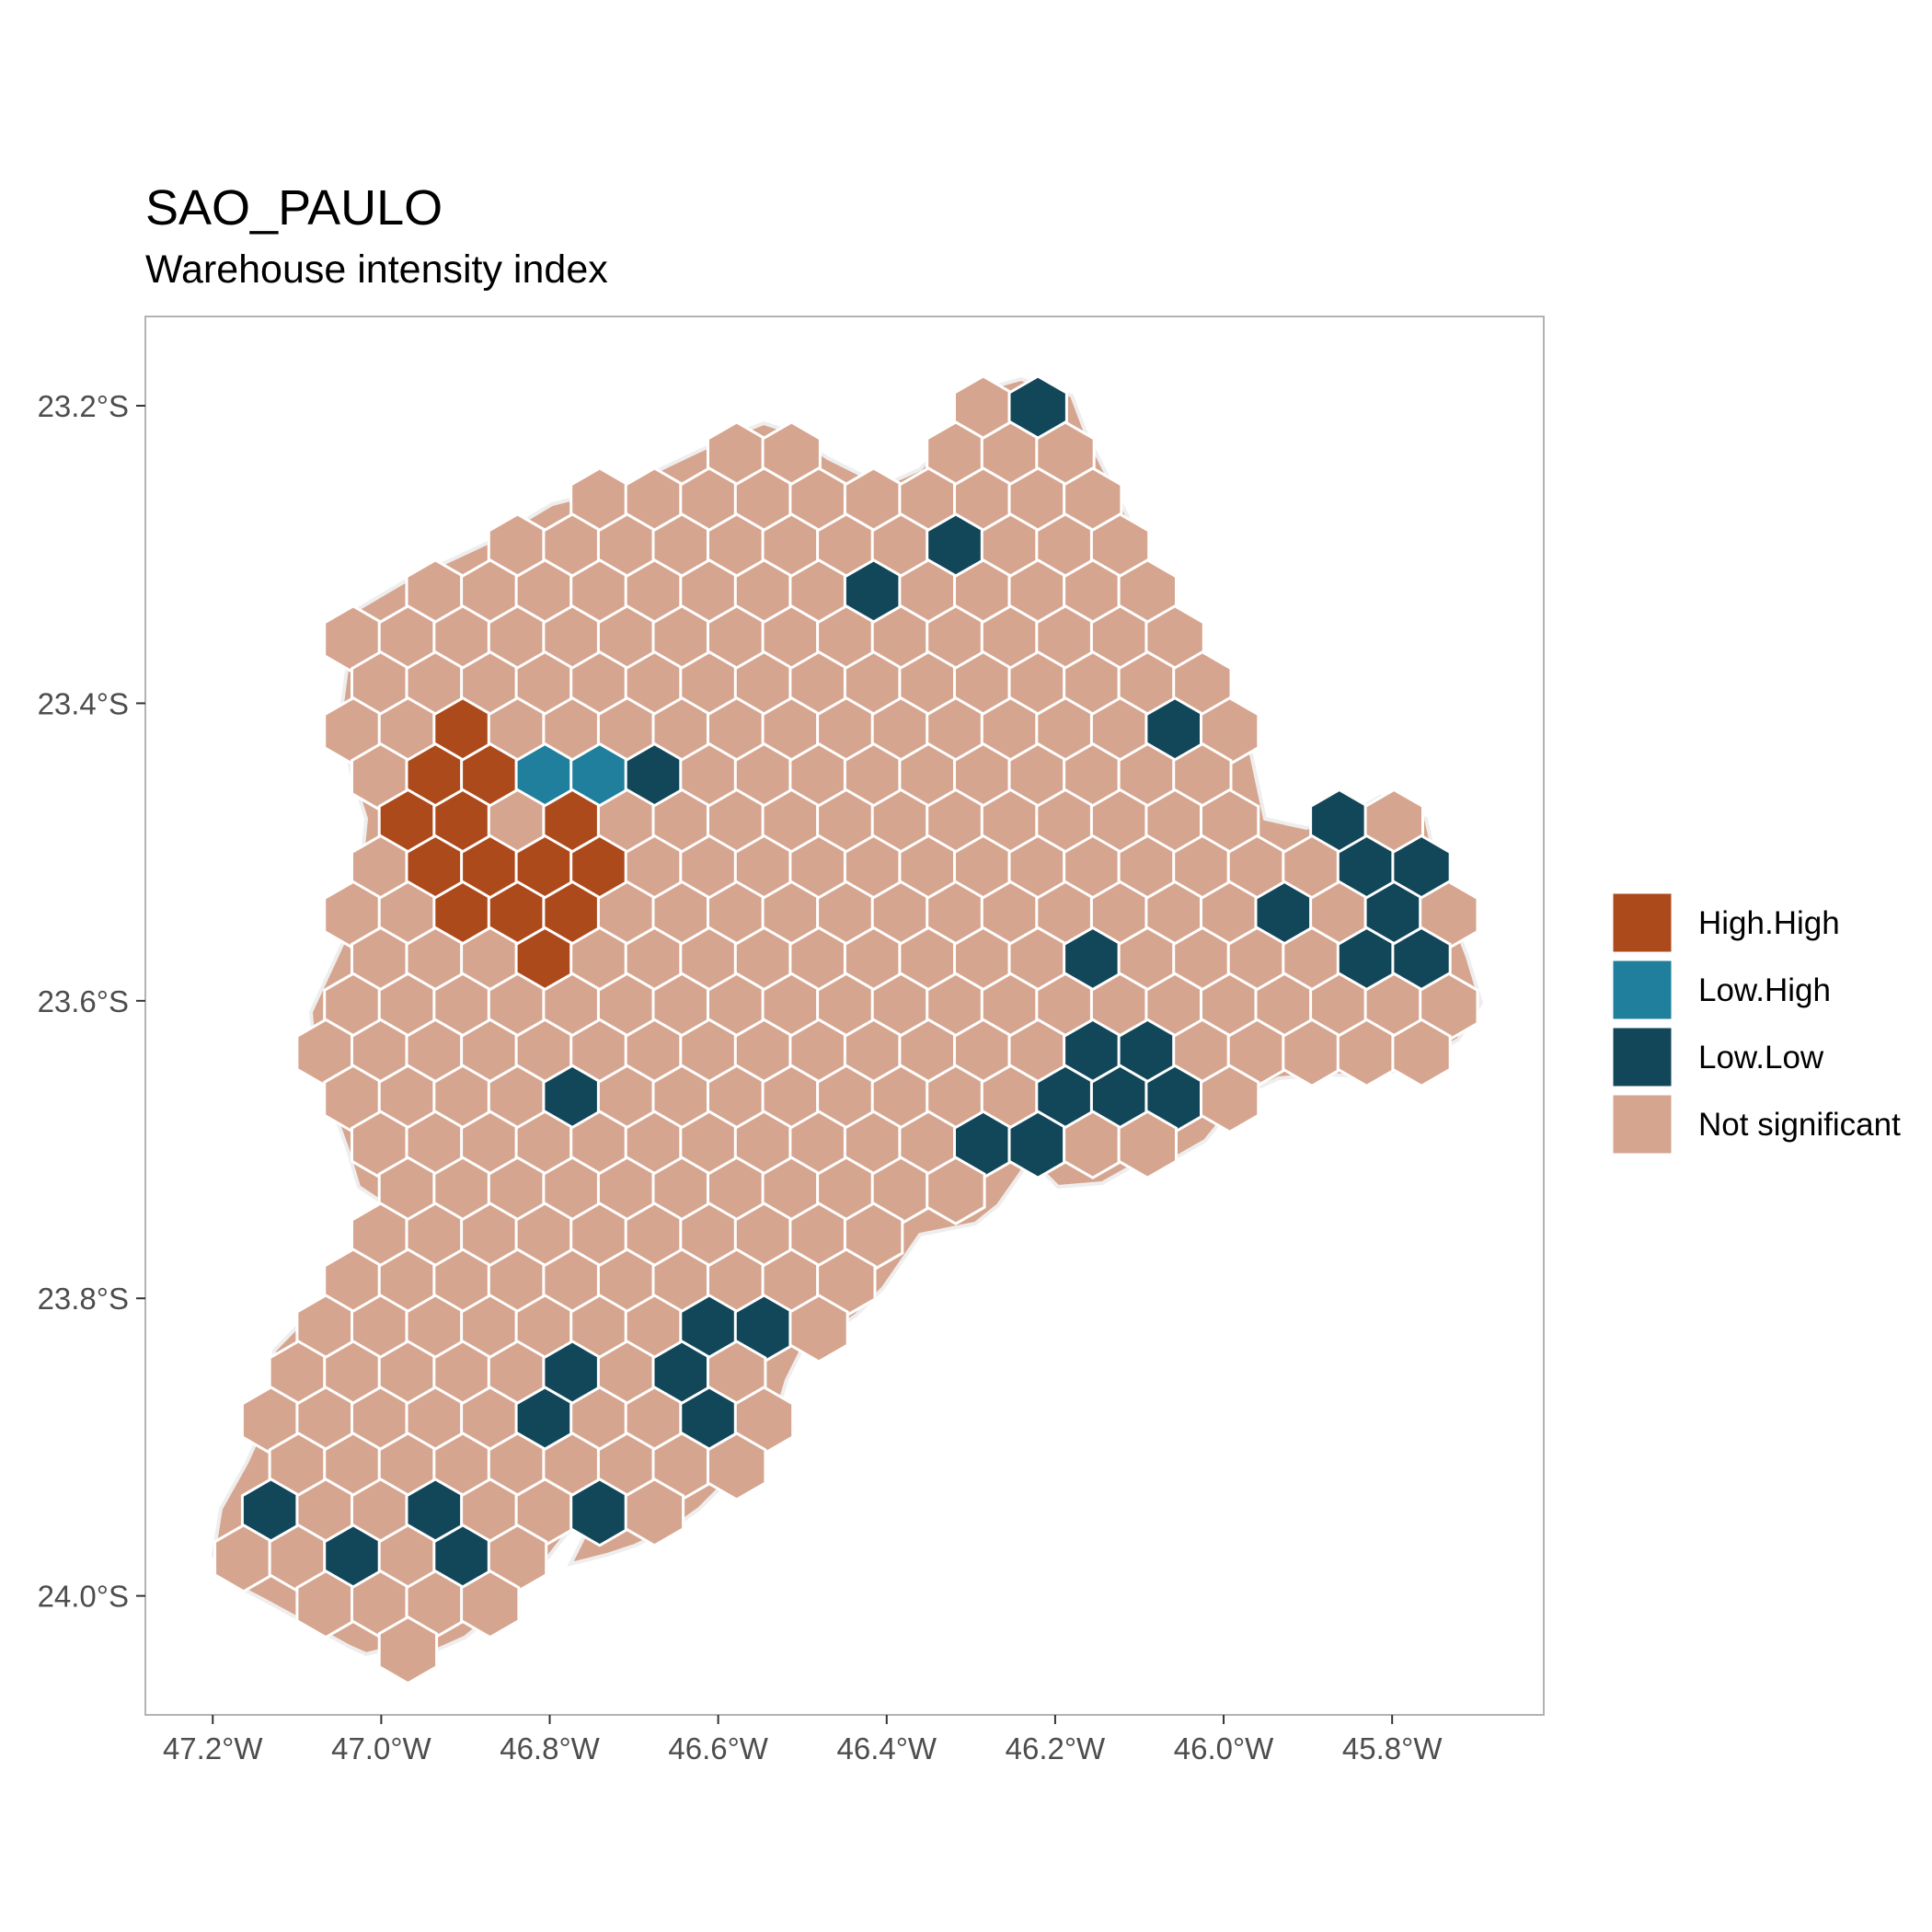 The width and height of the screenshot is (1932, 1932). Describe the element at coordinates (83, 703) in the screenshot. I see `y-tick-label: 23.4°S` at that location.